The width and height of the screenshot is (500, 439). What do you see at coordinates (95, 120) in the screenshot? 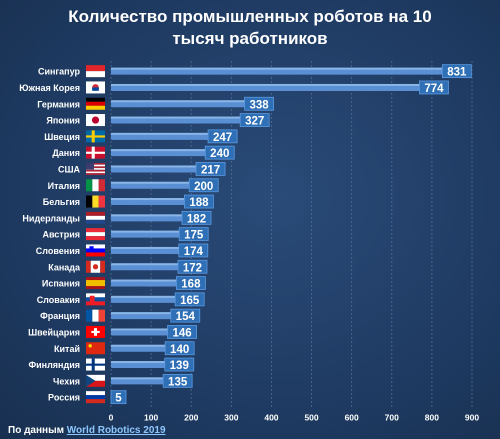
I see `flag-japan-icon` at bounding box center [95, 120].